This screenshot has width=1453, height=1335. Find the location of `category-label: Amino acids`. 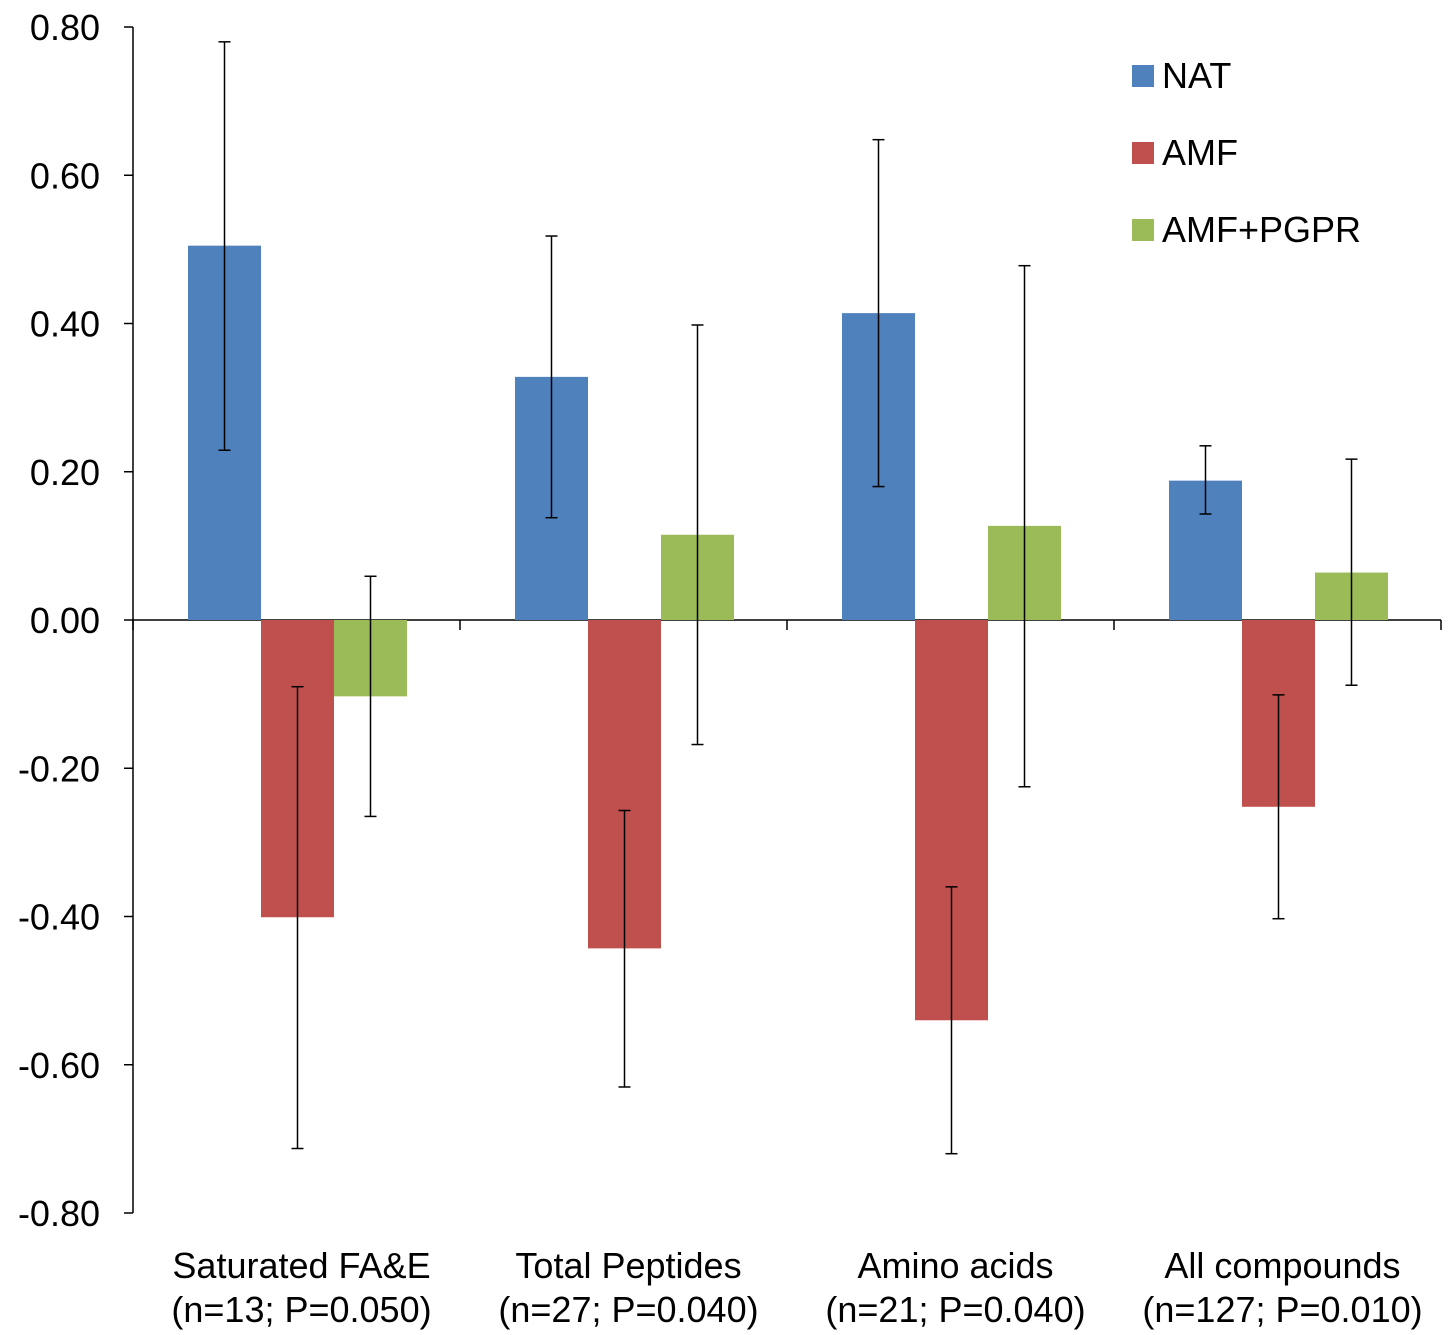

category-label: Amino acids is located at coordinates (955, 1265).